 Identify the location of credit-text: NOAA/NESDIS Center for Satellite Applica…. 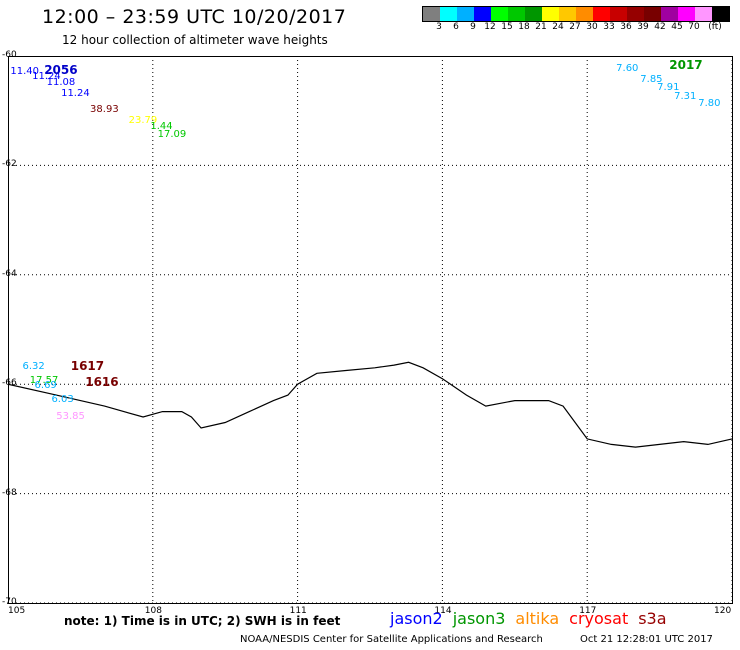
(391, 639).